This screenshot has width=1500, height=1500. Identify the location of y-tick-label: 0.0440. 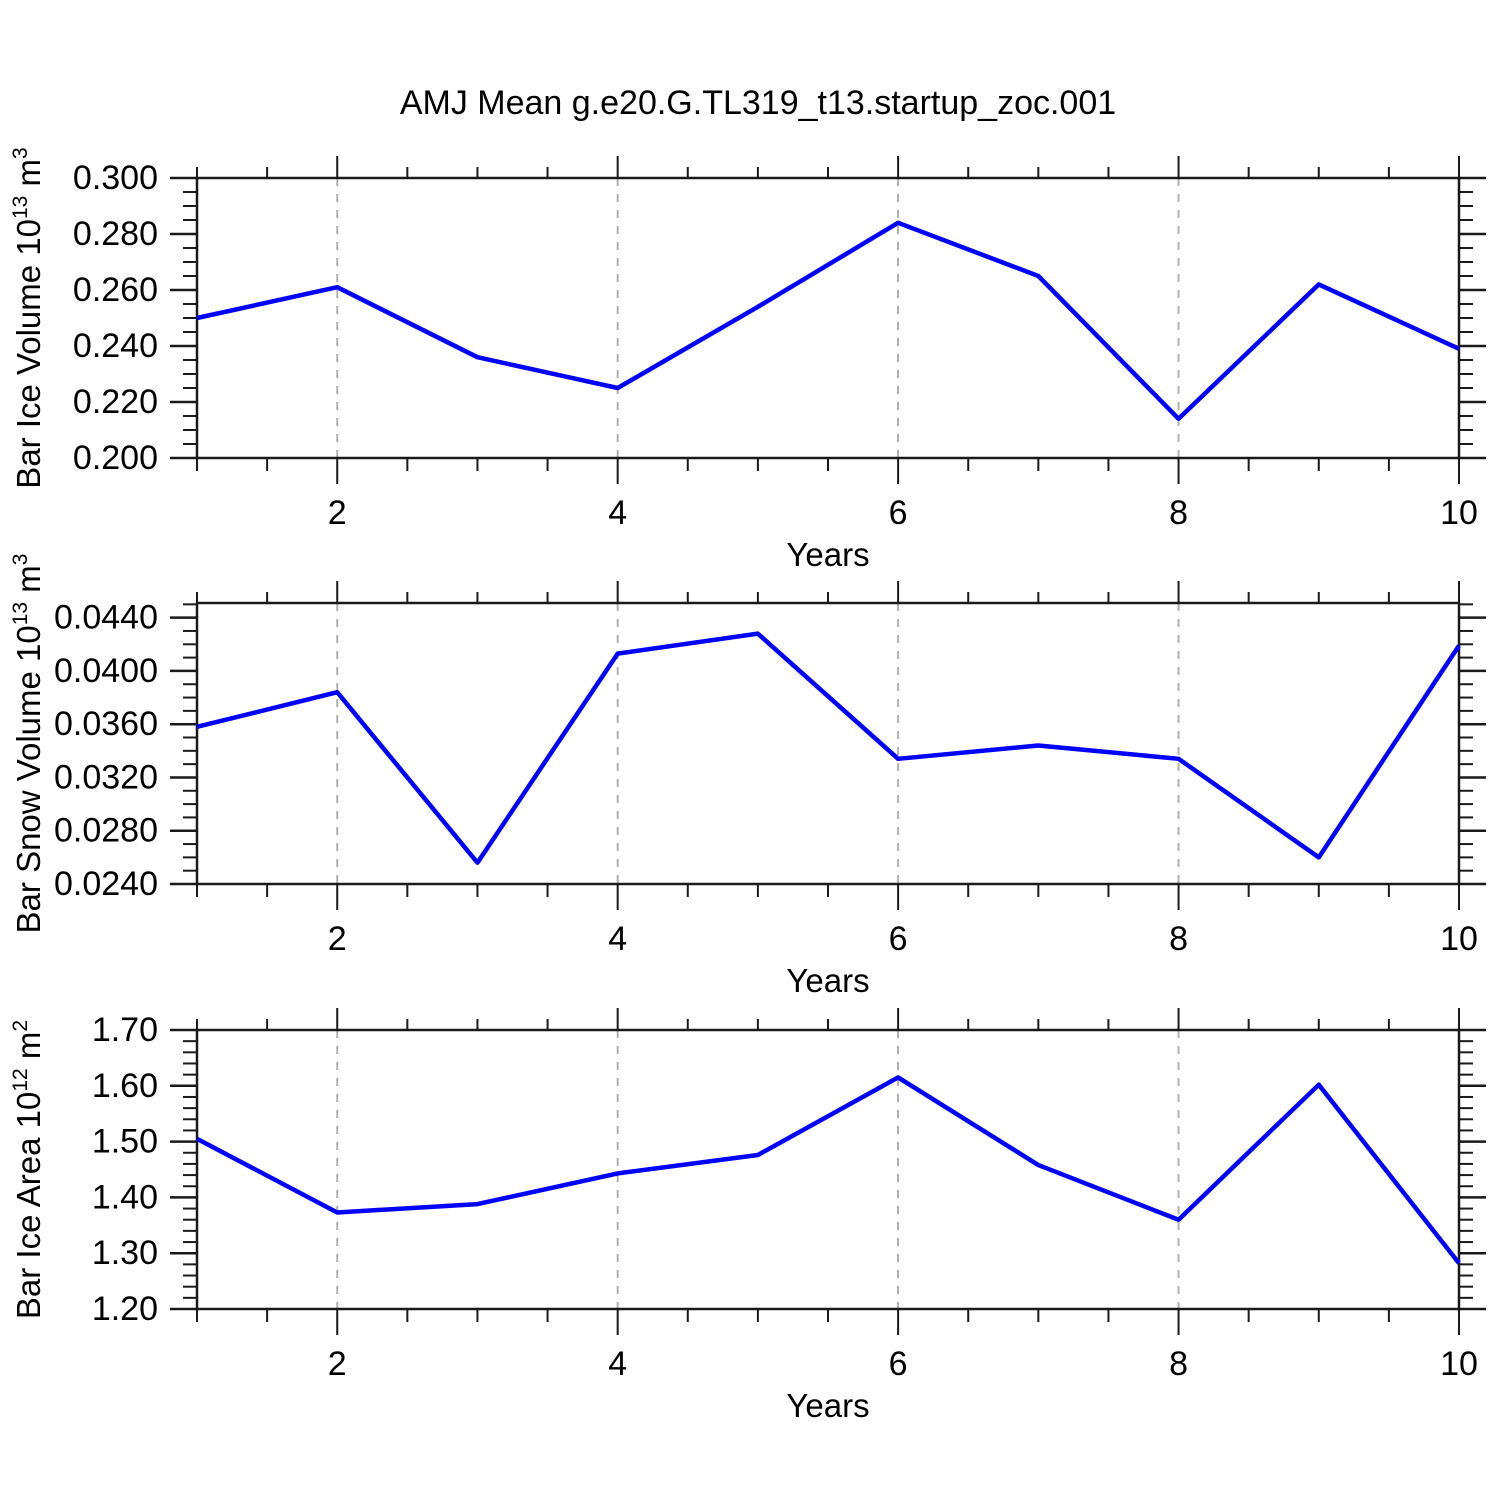
(106, 618).